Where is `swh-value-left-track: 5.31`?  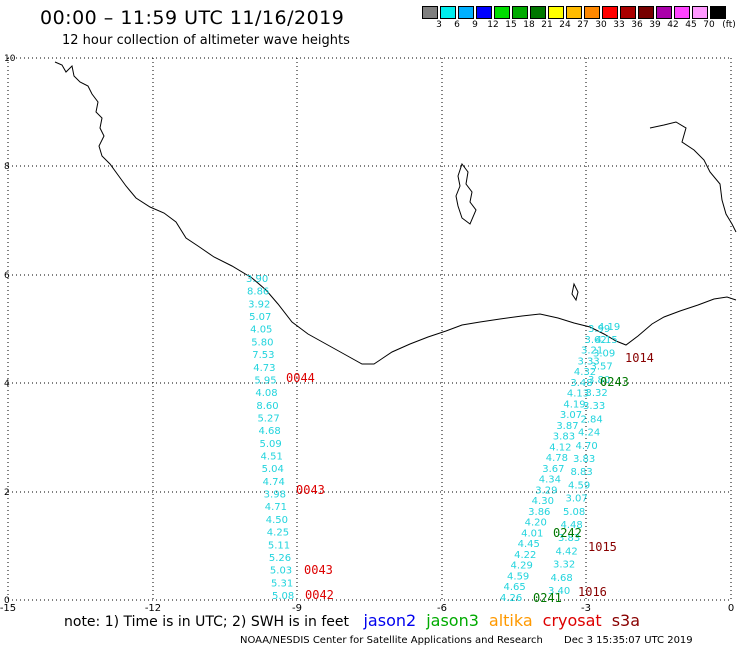 swh-value-left-track: 5.31 is located at coordinates (282, 583).